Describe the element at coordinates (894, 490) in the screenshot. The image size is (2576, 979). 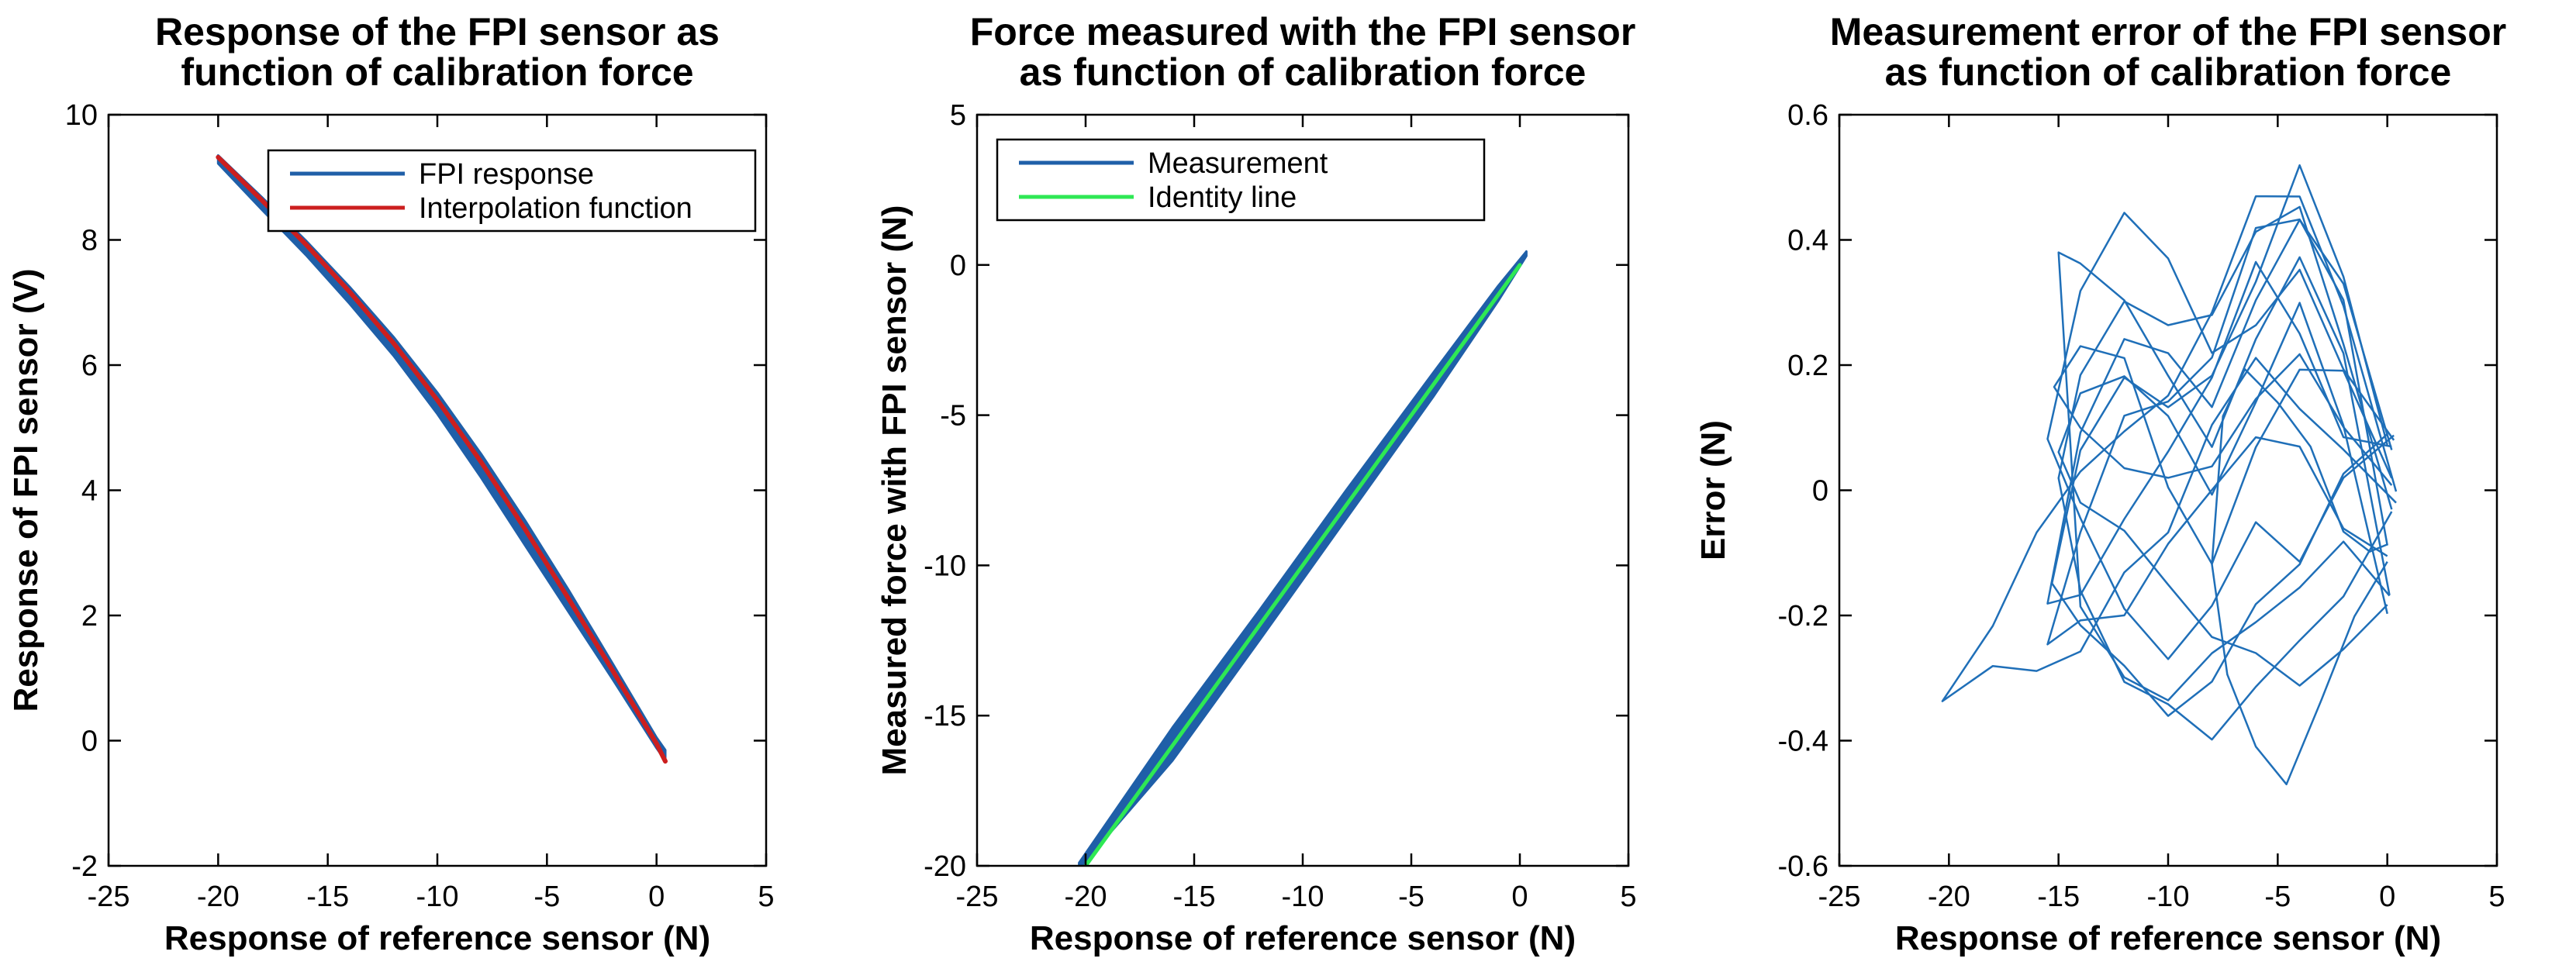
I see `y-axis-label: Measured force with FPI sensor (N)` at that location.